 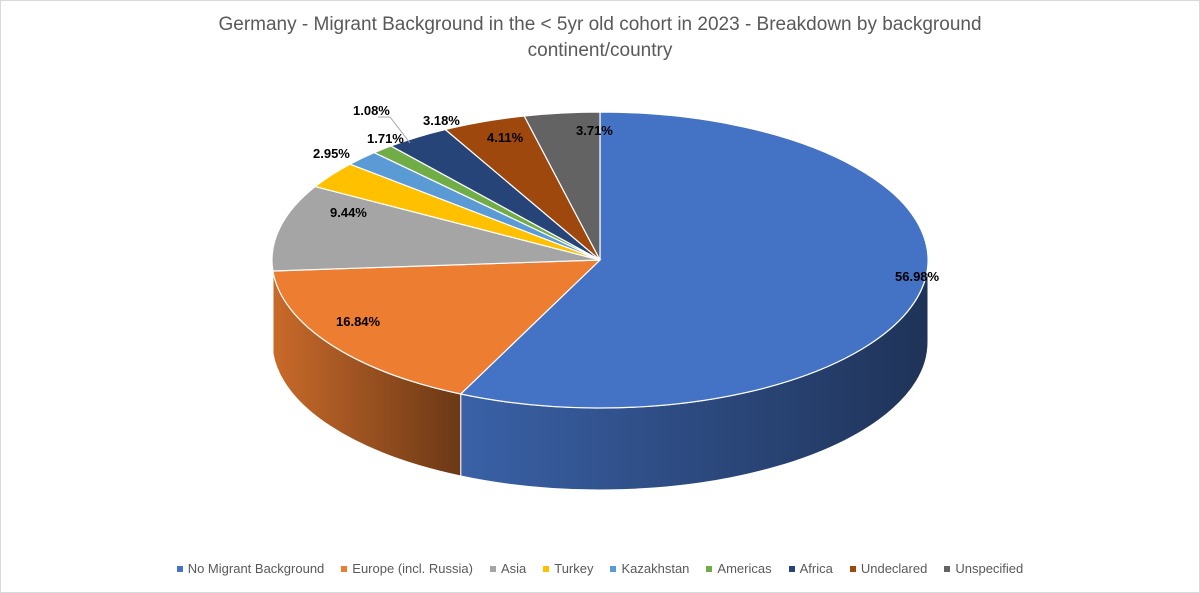 I want to click on legend-label: Turkey, so click(x=574, y=568).